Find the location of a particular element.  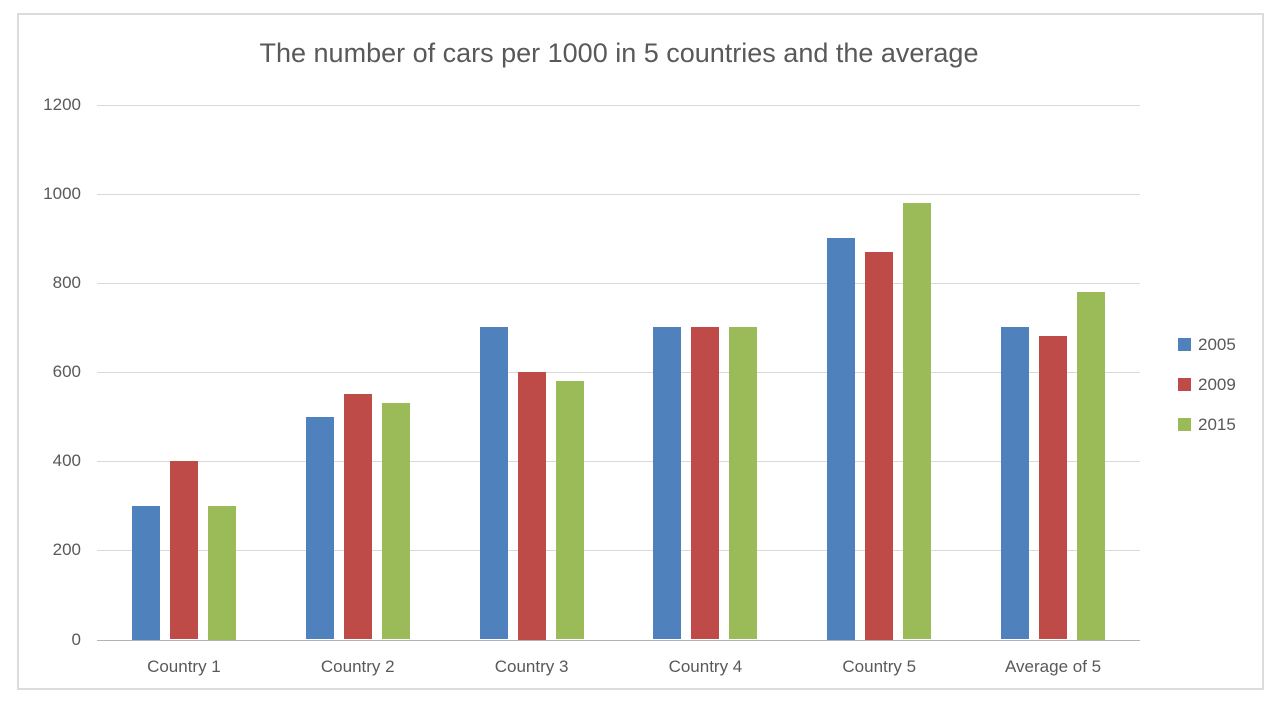

y-axis-tick-label: 1200 is located at coordinates (62, 104).